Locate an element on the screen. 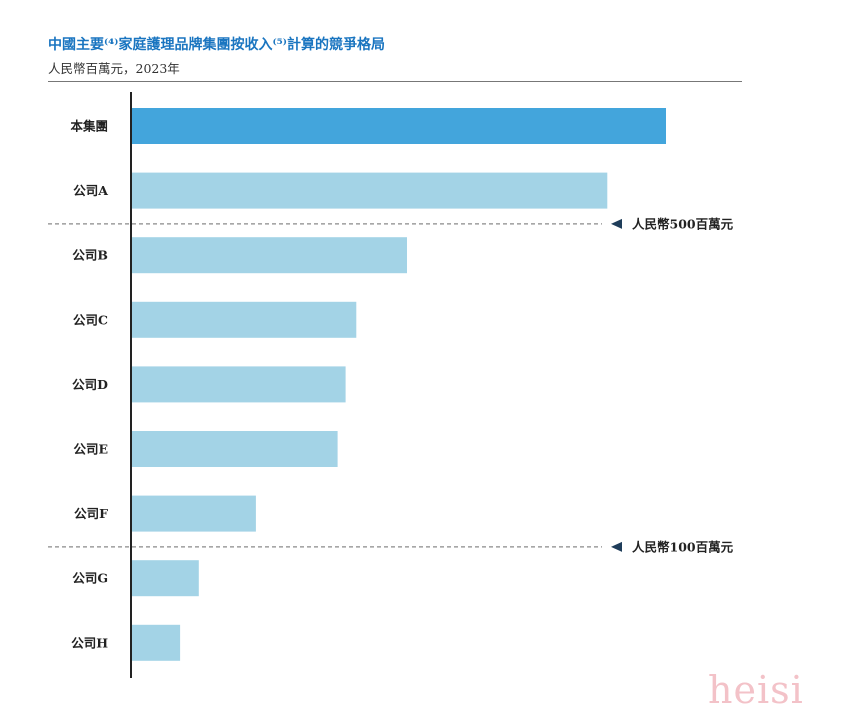 The width and height of the screenshot is (856, 720). threshold-label: 人民幣500百萬元 is located at coordinates (683, 223).